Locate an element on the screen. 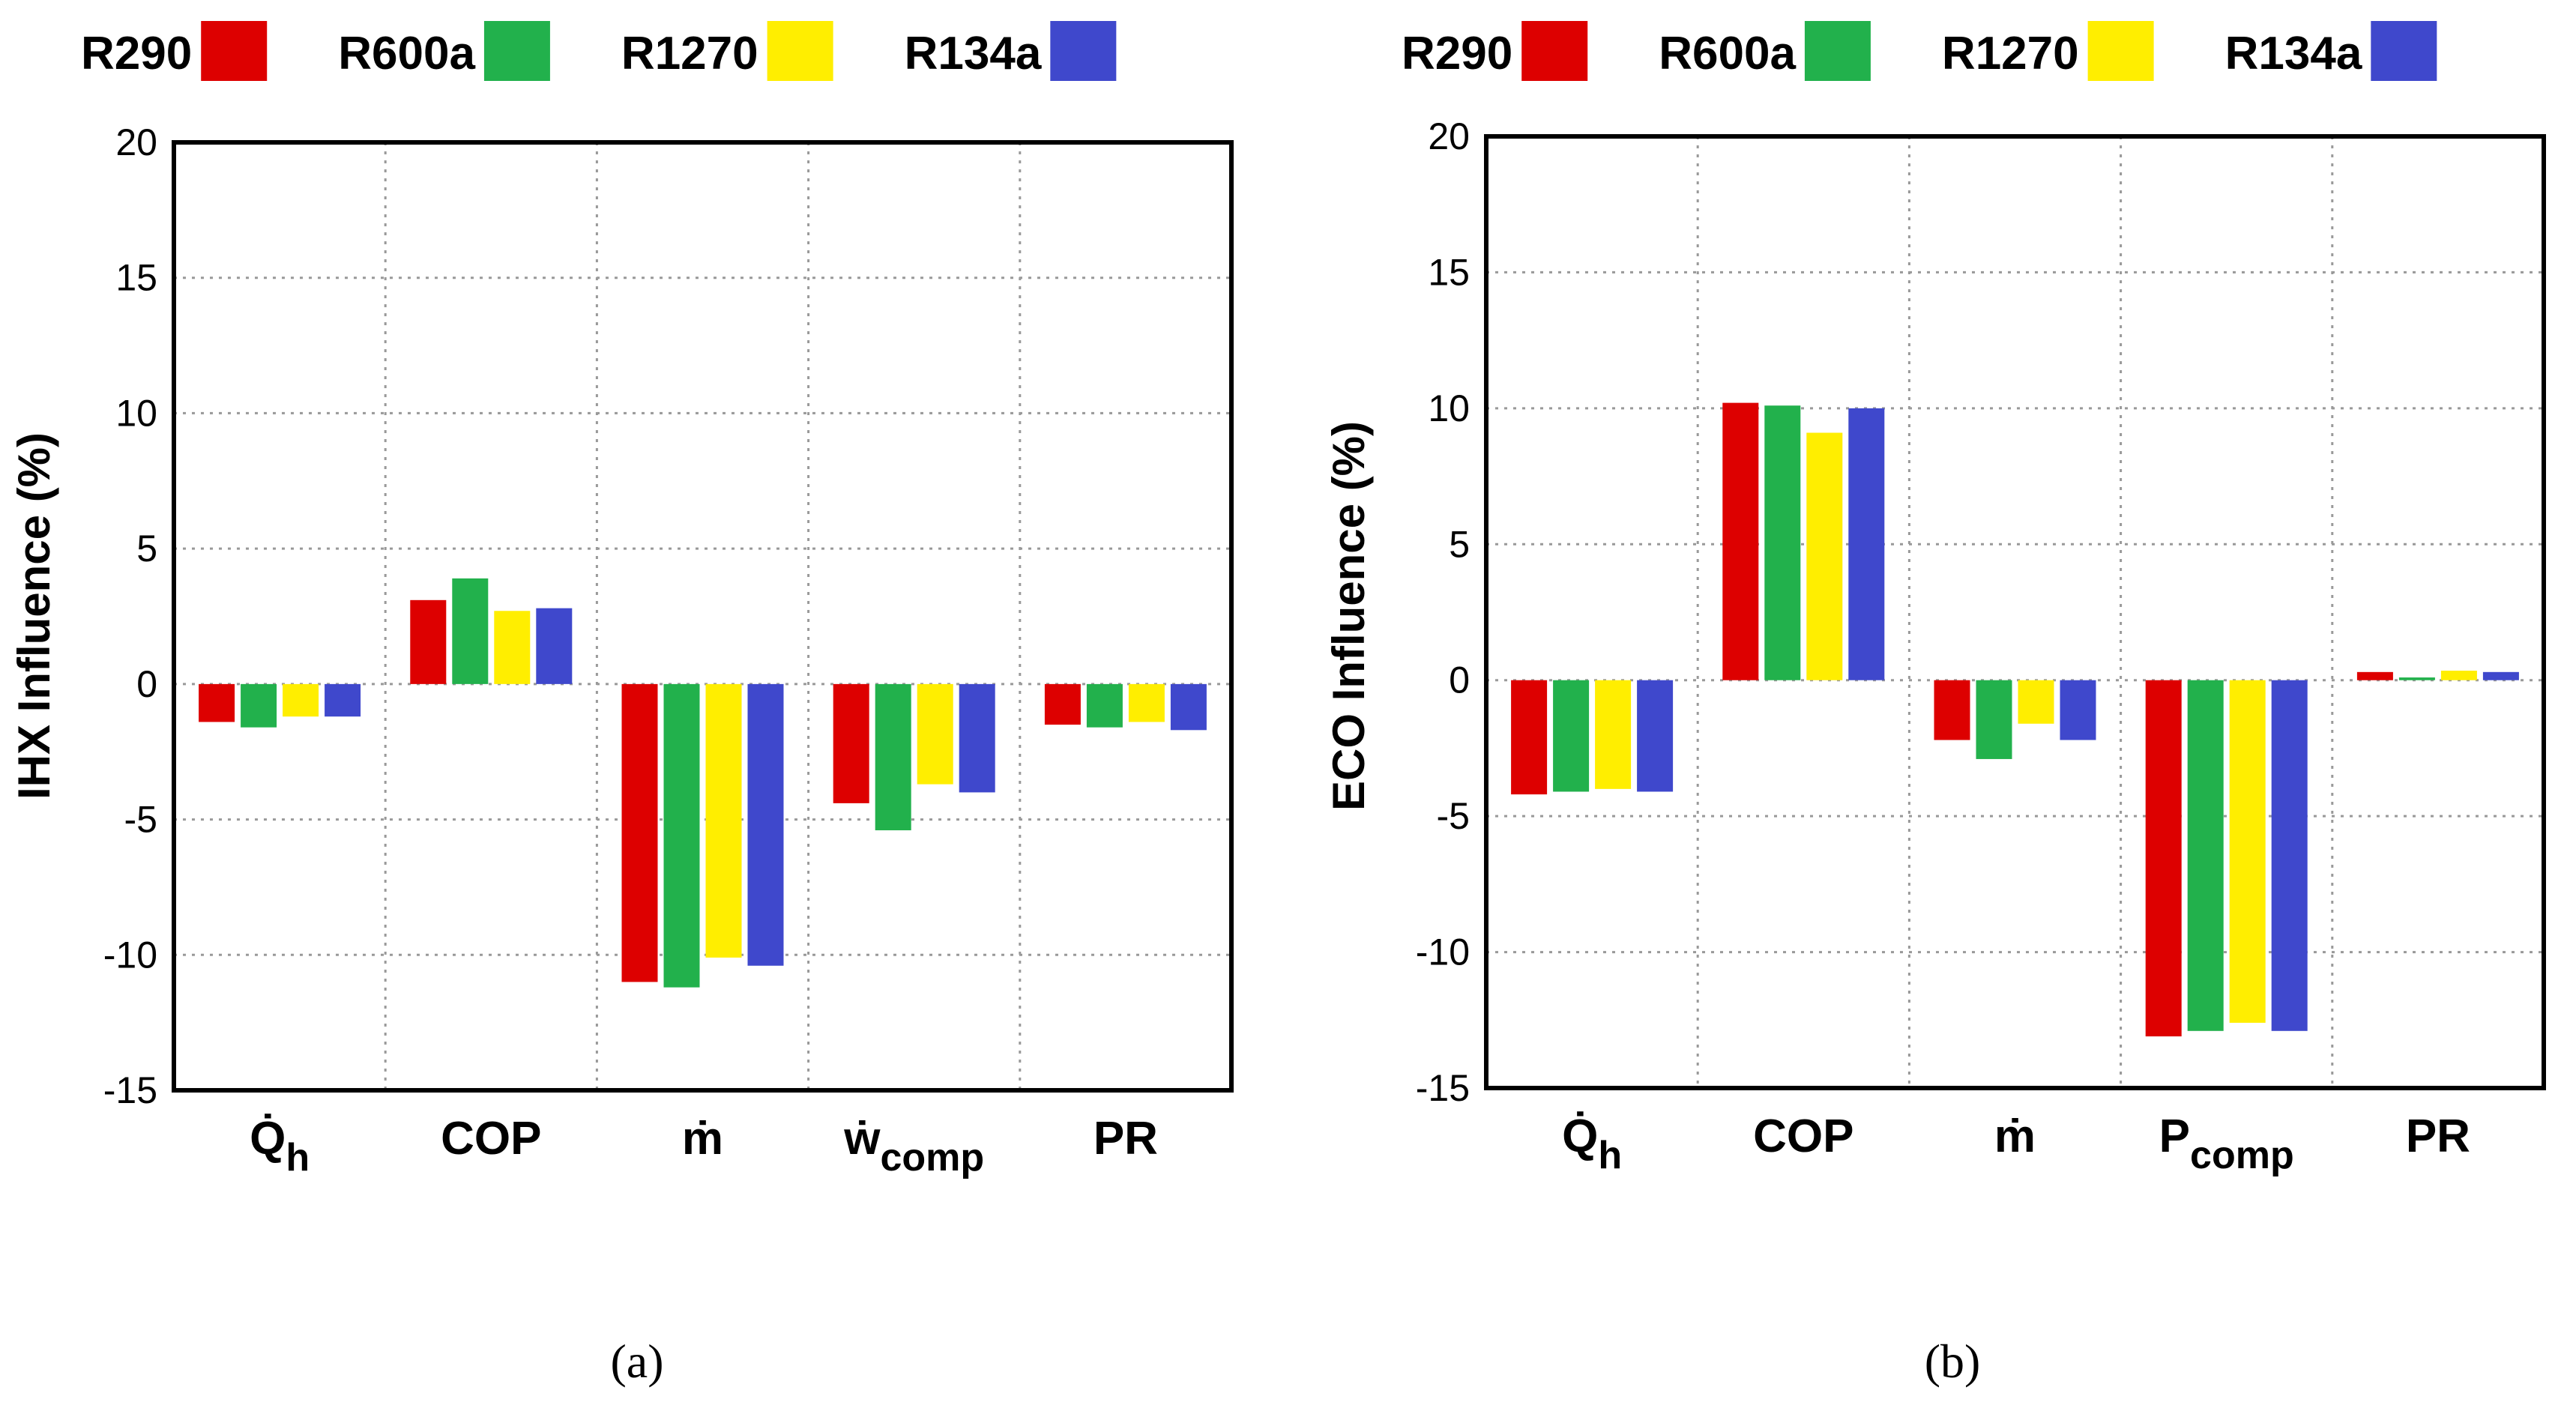 Image resolution: width=2576 pixels, height=1423 pixels. panel-caption: (a) is located at coordinates (637, 1361).